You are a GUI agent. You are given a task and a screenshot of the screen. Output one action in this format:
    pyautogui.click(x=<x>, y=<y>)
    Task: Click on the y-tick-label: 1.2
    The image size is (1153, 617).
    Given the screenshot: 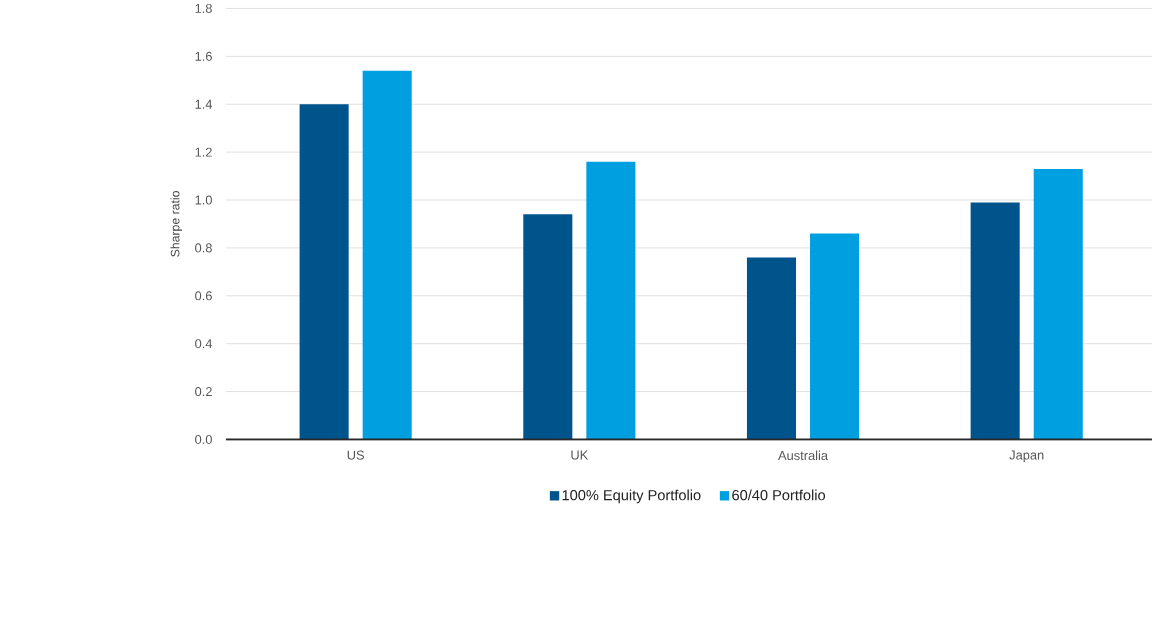 What is the action you would take?
    pyautogui.click(x=203, y=152)
    